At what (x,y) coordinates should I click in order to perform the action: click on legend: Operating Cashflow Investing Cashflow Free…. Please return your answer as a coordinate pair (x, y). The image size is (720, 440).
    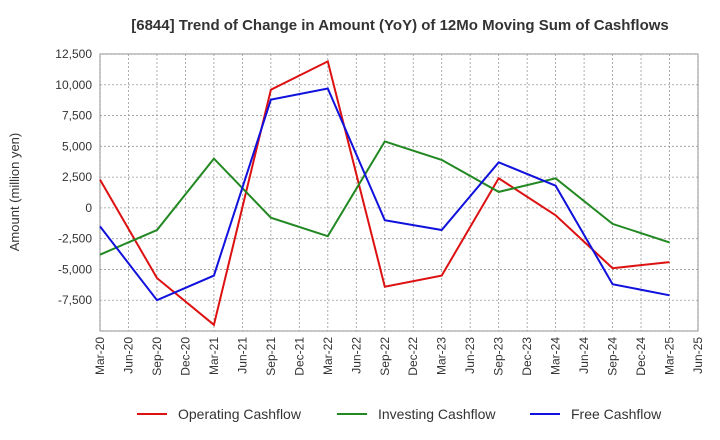
    Looking at the image, I should click on (399, 414).